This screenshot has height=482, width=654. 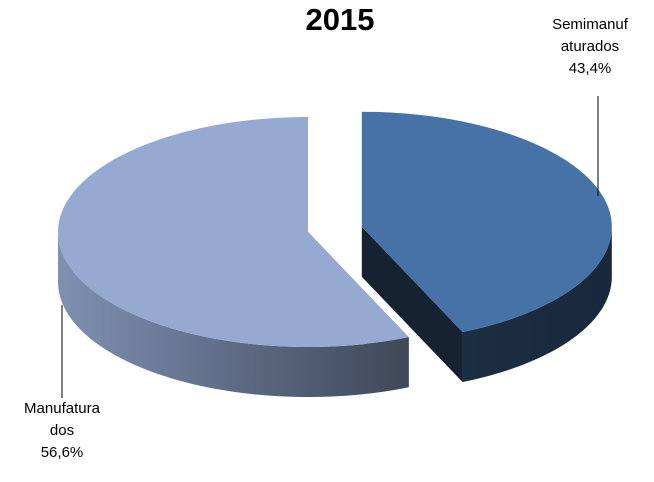 What do you see at coordinates (340, 19) in the screenshot?
I see `chart-title: 2015` at bounding box center [340, 19].